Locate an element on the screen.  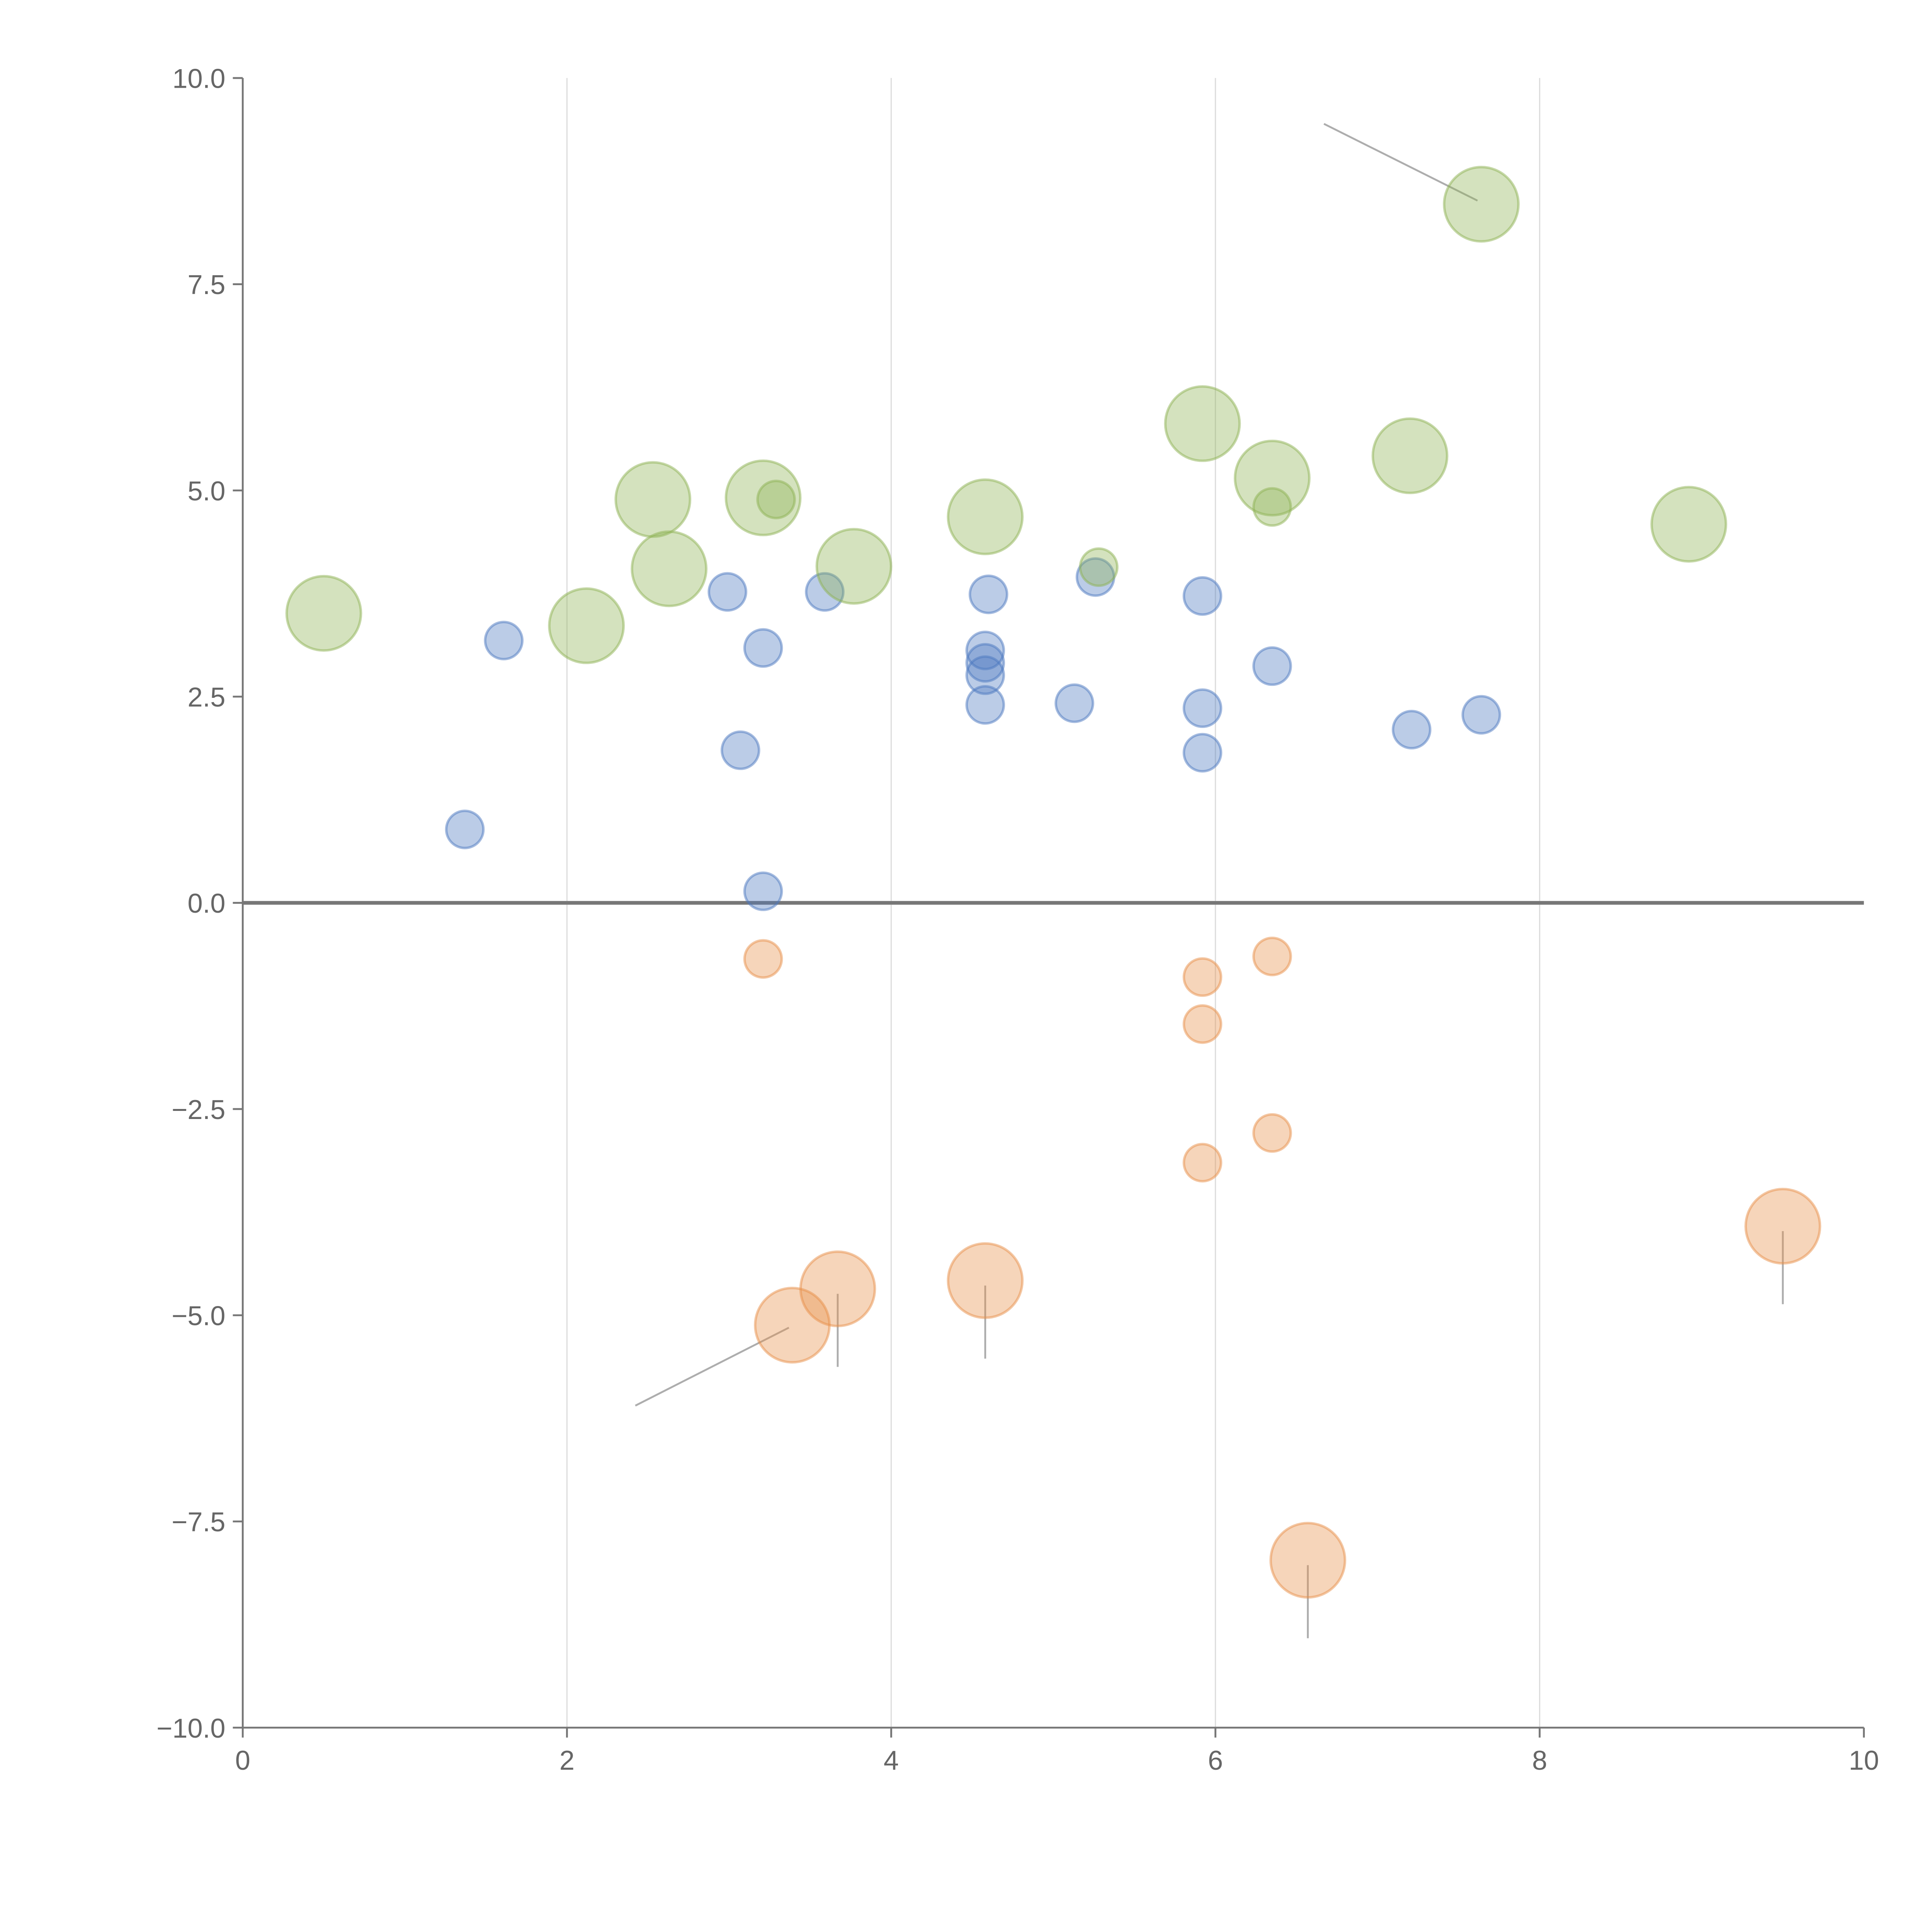
y-tick-label: −5.0 is located at coordinates (198, 1315).